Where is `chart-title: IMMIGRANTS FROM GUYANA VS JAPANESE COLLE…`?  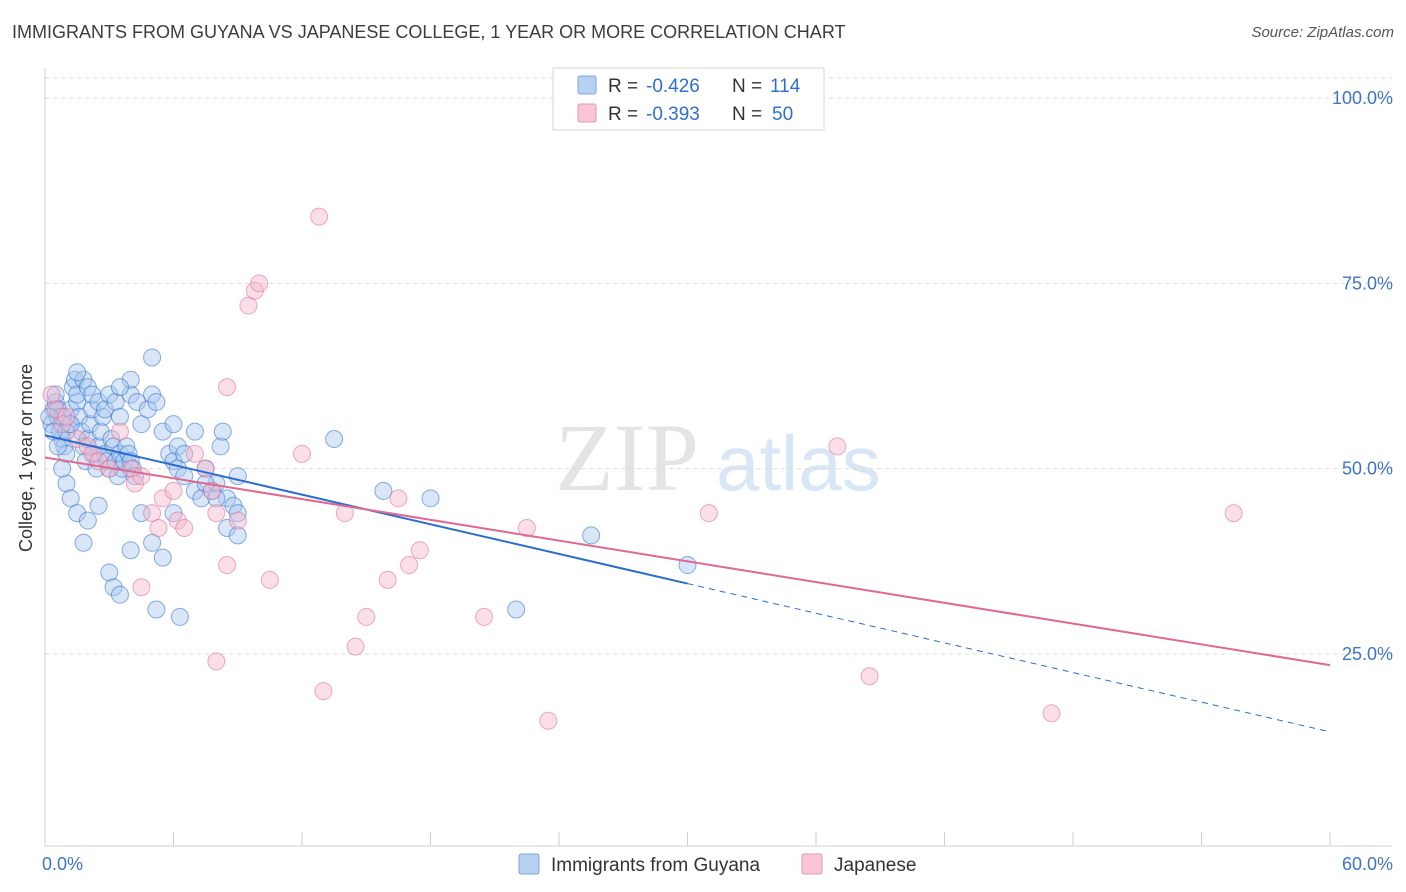 chart-title: IMMIGRANTS FROM GUYANA VS JAPANESE COLLE… is located at coordinates (429, 32).